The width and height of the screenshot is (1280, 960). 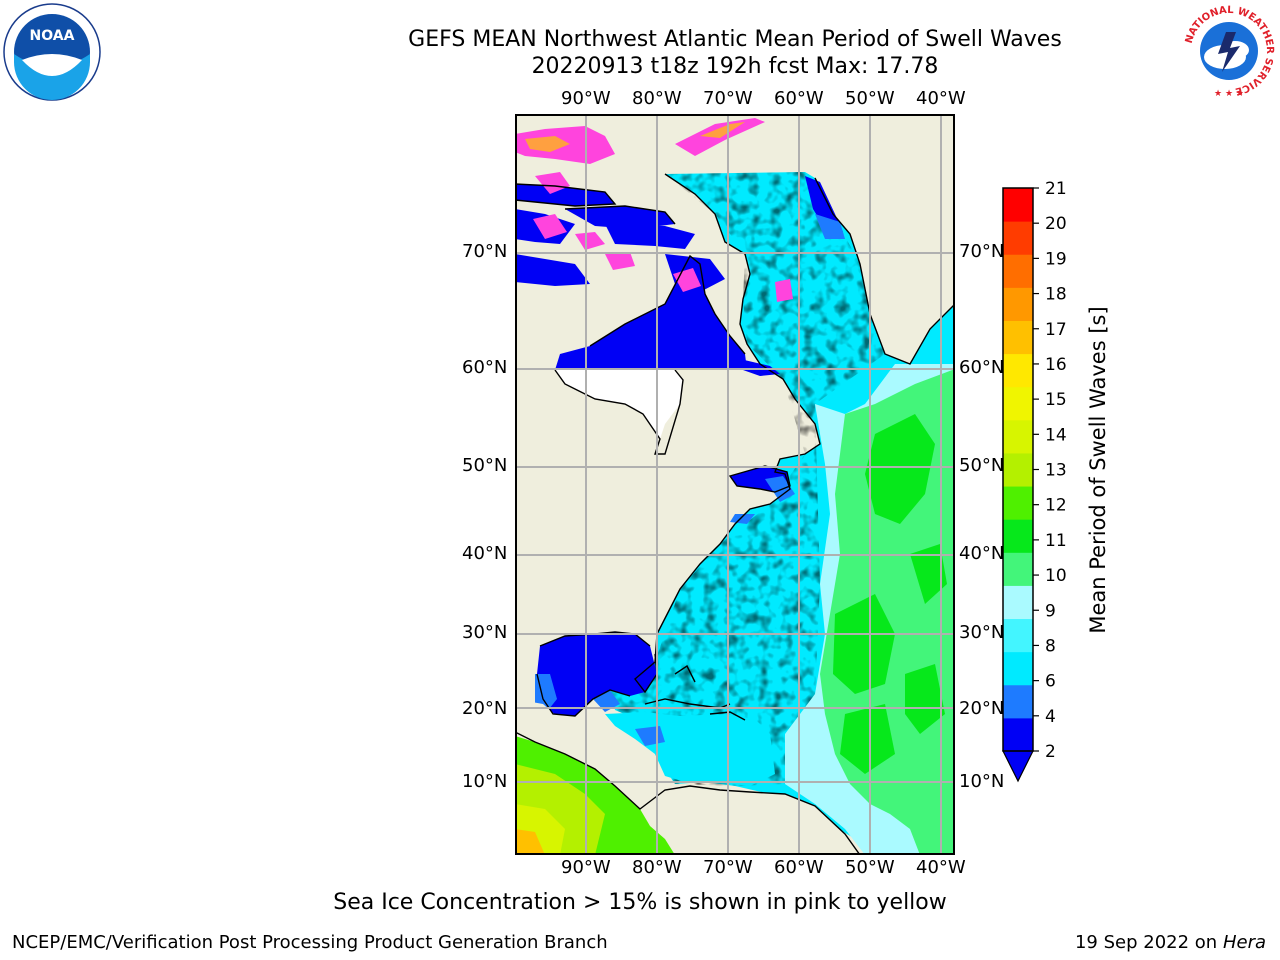 I want to click on nws-logo: NATIONAL WEATHER SERVICE ★ ★ ★, so click(x=1229, y=51).